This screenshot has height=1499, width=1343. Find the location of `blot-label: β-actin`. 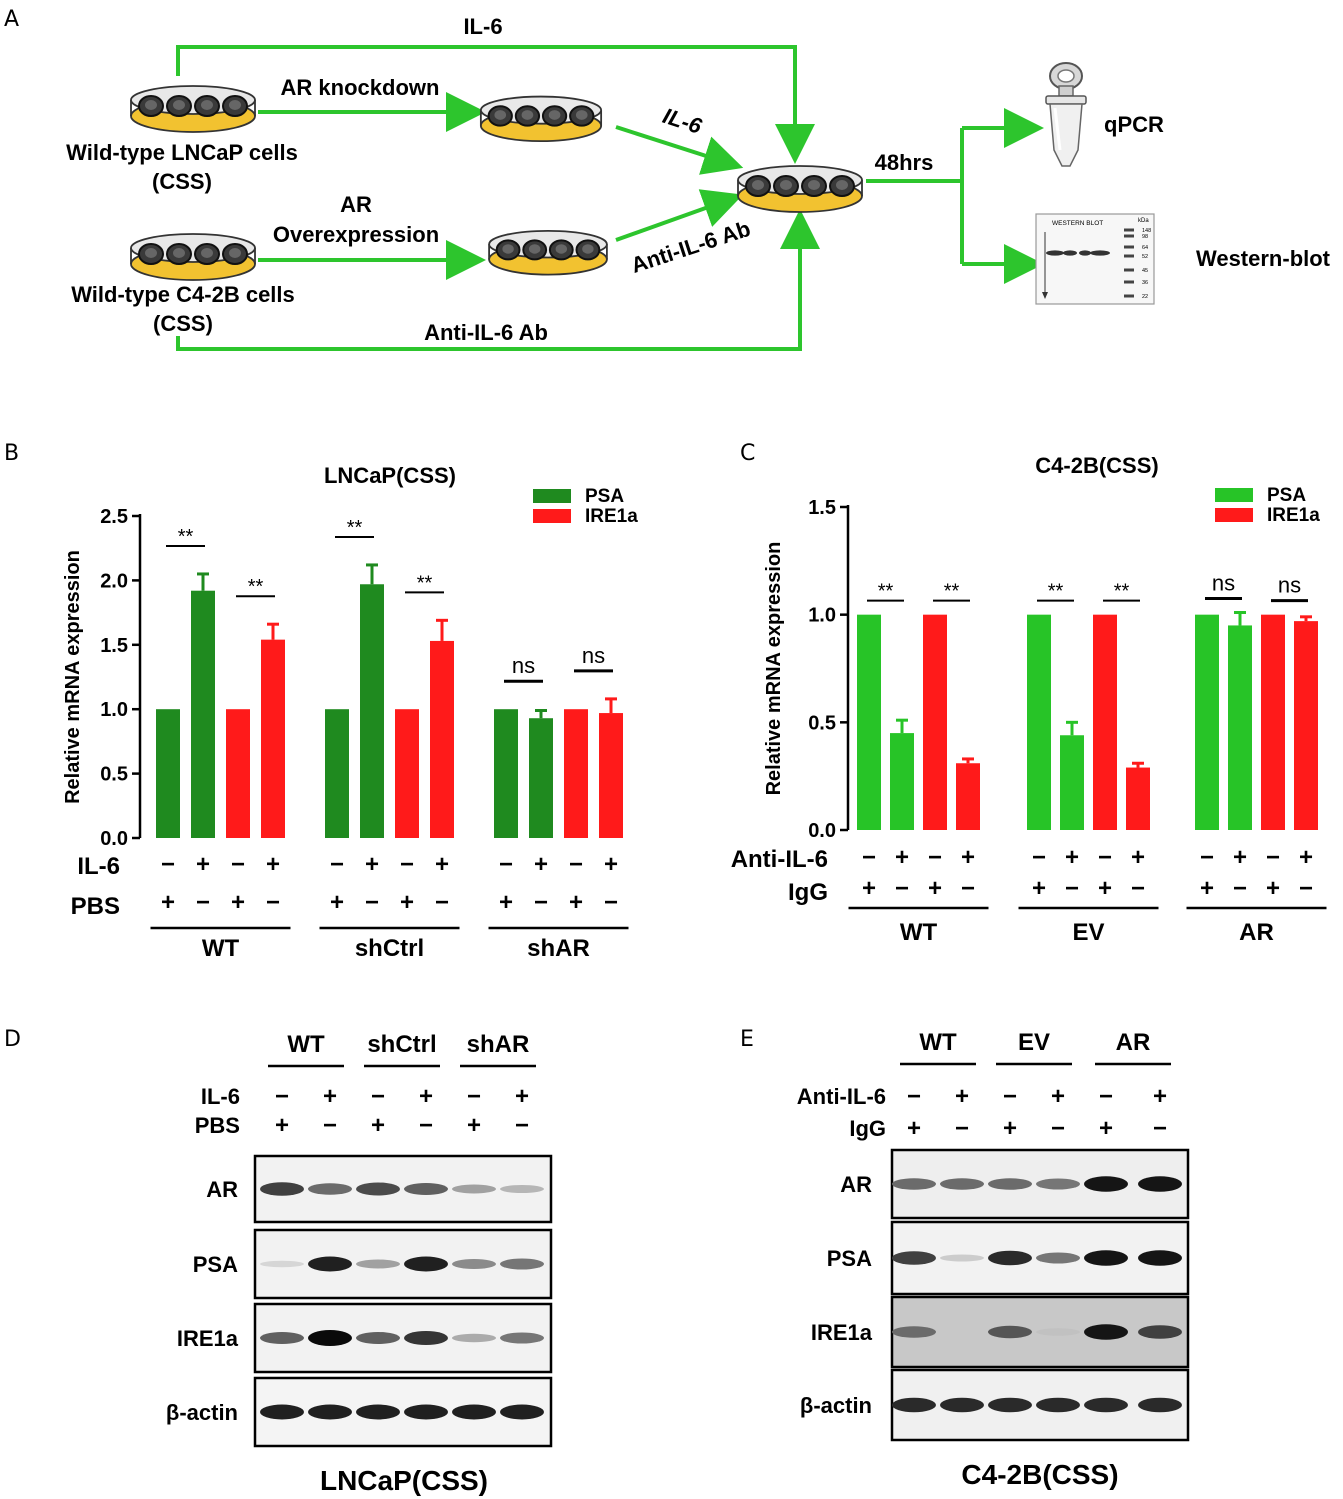

blot-label: β-actin is located at coordinates (836, 1405).